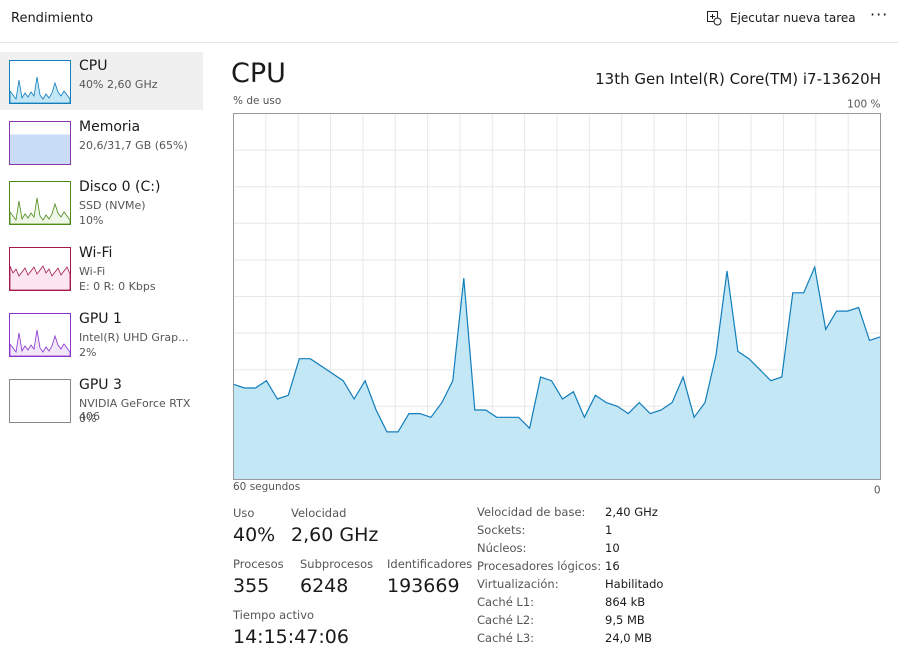 This screenshot has width=898, height=659. I want to click on sidebar-detail: 0%, so click(88, 418).